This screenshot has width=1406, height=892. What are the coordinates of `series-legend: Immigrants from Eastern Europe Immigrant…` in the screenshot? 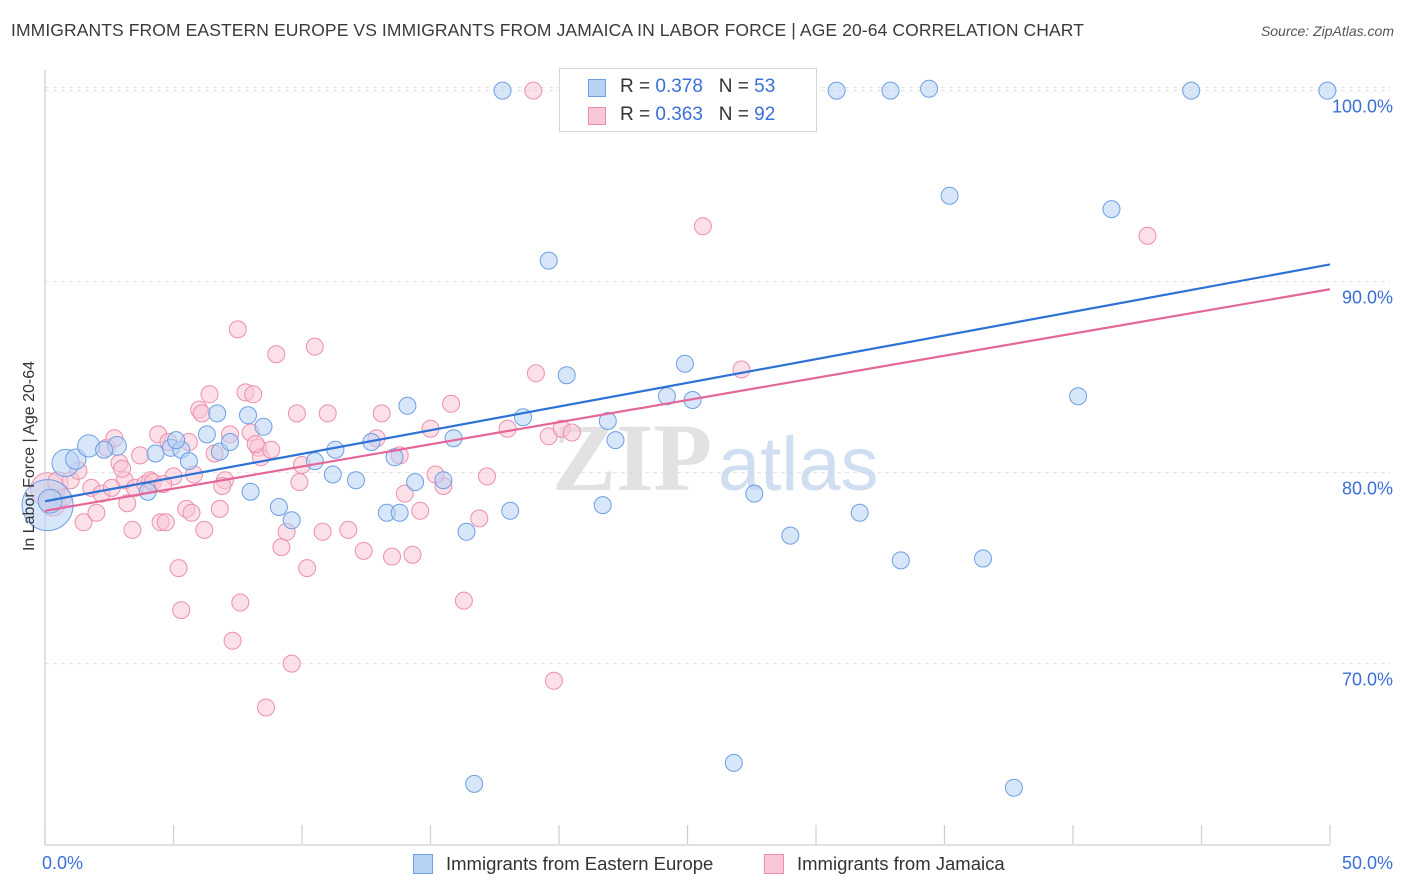 It's located at (703, 865).